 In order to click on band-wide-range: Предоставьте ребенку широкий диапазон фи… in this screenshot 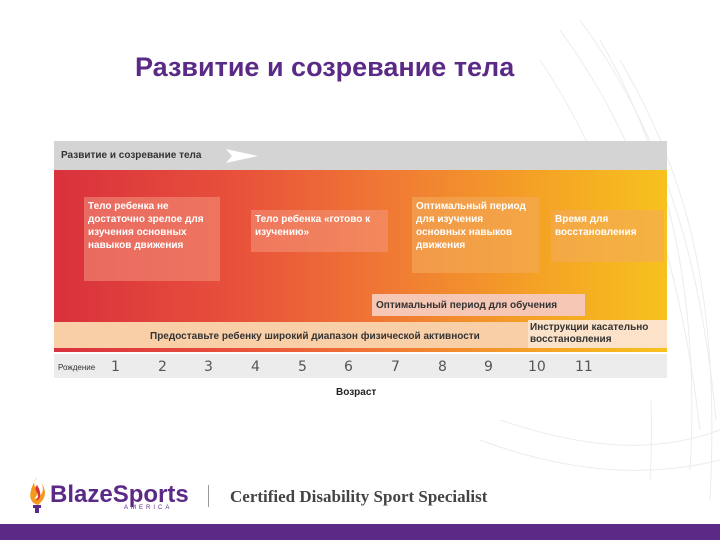, I will do `click(315, 336)`.